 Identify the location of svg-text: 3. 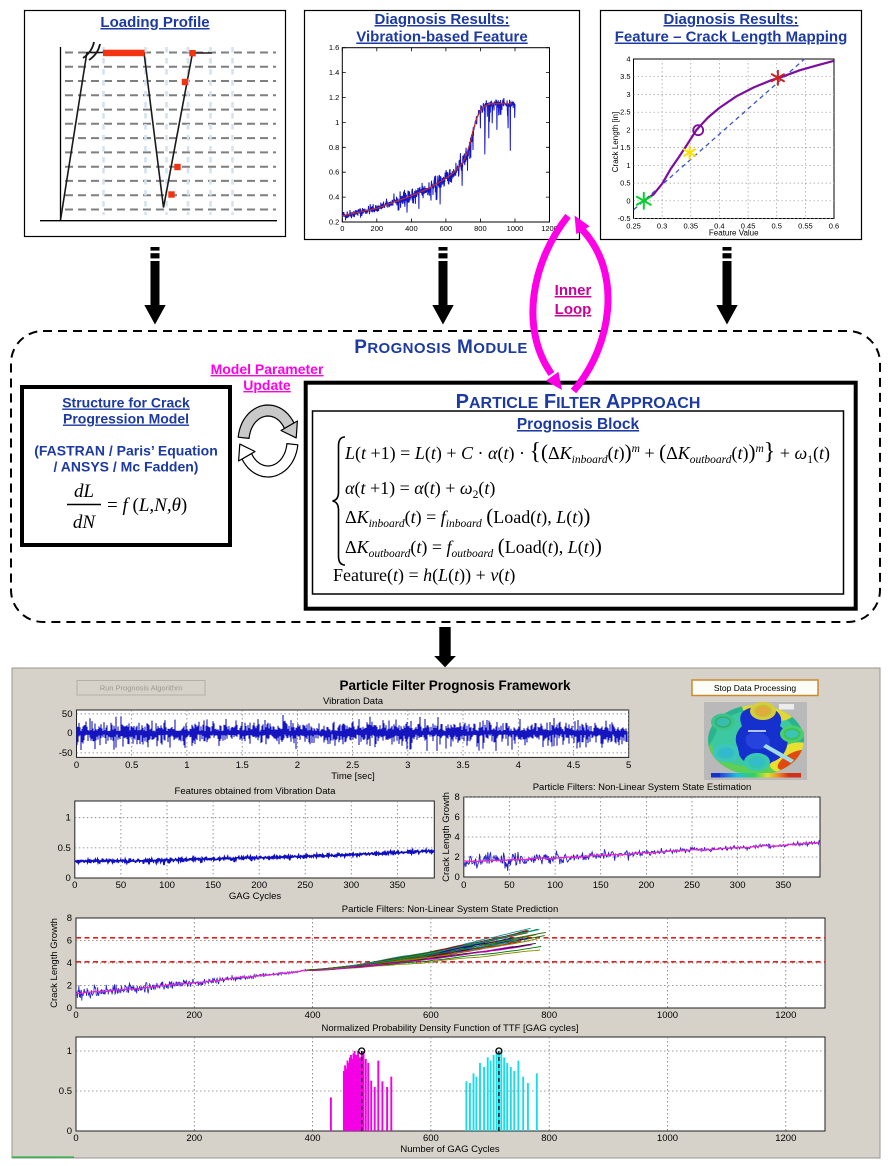
(407, 765).